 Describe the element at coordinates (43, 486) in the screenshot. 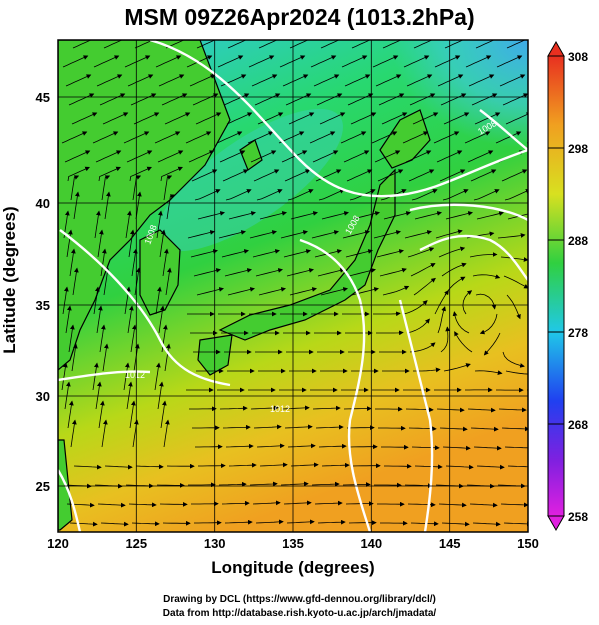

I see `y-tick-label: 25` at that location.